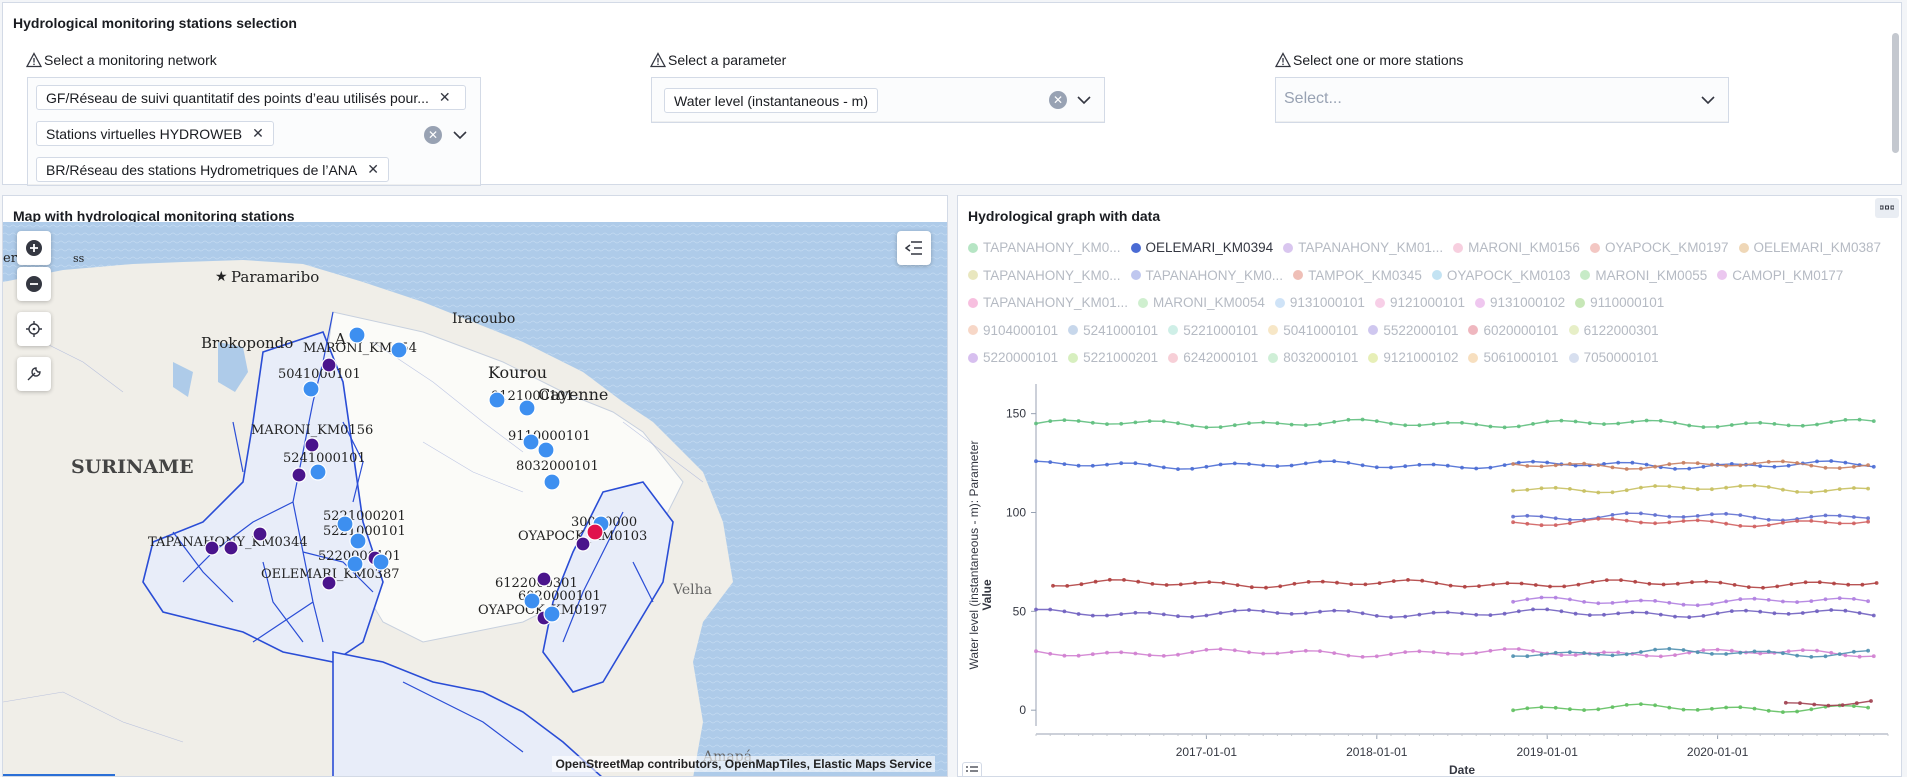 This screenshot has height=777, width=1907. I want to click on legend-item: CAMOPI_KM0177, so click(1780, 275).